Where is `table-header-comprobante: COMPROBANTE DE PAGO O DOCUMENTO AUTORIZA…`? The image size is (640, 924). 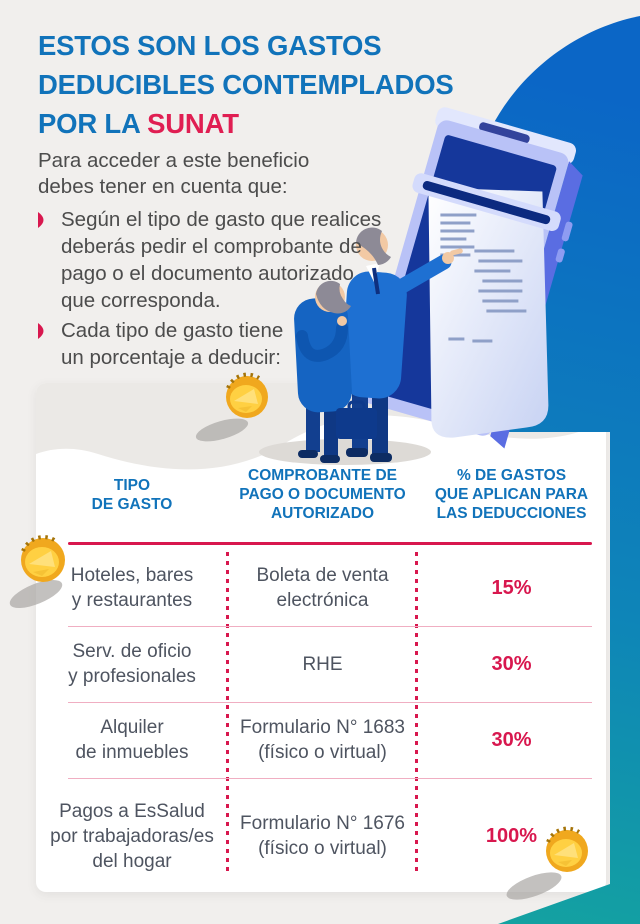
table-header-comprobante: COMPROBANTE DE PAGO O DOCUMENTO AUTORIZA… is located at coordinates (322, 494).